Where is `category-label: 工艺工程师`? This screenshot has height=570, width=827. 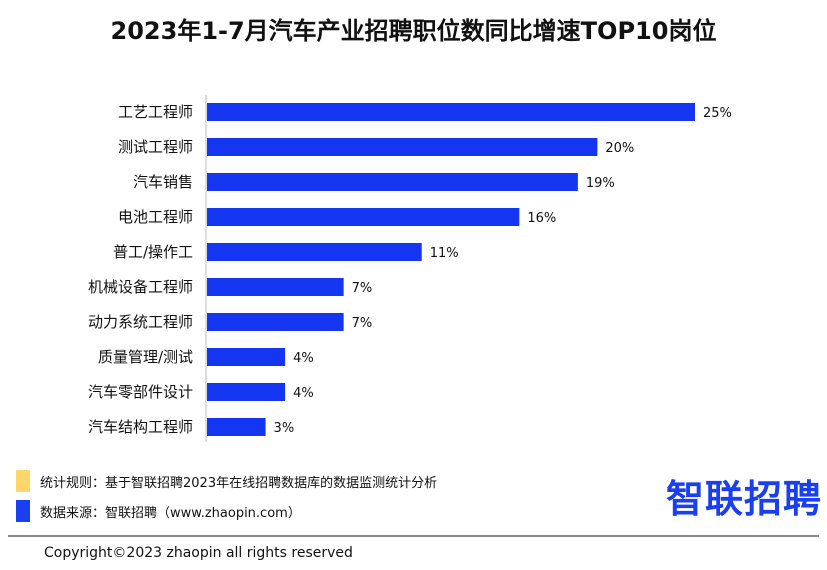
category-label: 工艺工程师 is located at coordinates (155, 112).